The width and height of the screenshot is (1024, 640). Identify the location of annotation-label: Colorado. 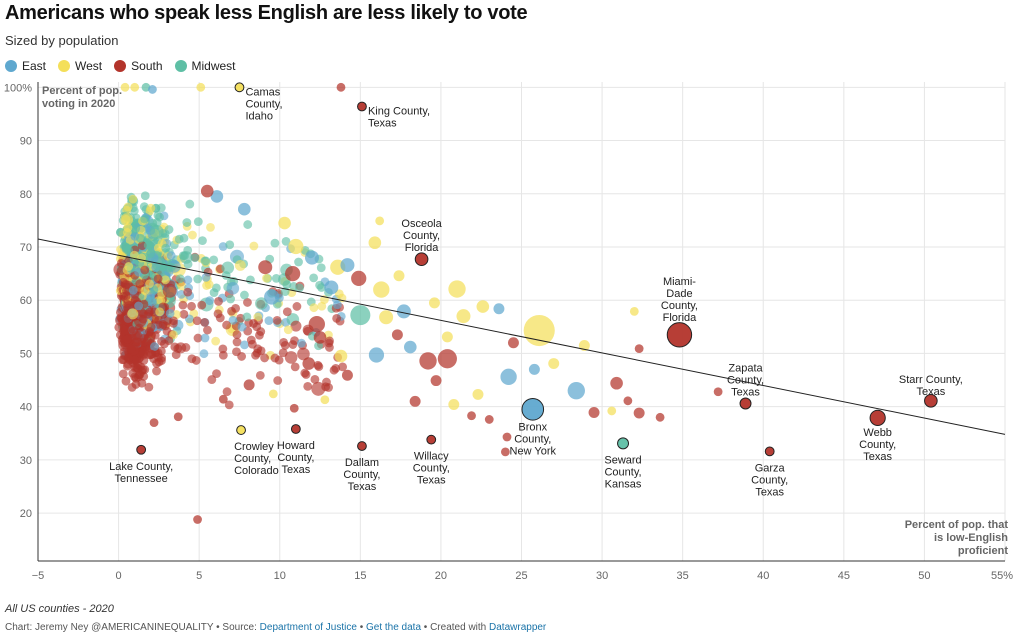
(256, 471).